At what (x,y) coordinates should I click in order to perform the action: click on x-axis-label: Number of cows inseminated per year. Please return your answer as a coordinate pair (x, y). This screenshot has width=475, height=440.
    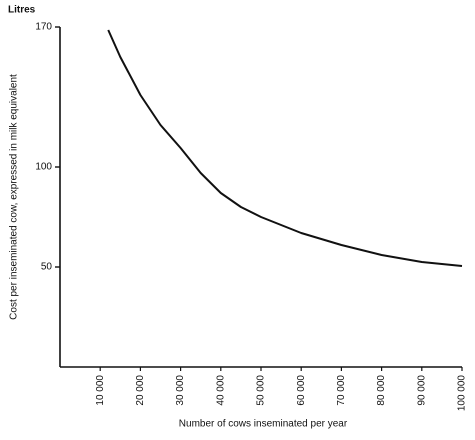
    Looking at the image, I should click on (263, 424).